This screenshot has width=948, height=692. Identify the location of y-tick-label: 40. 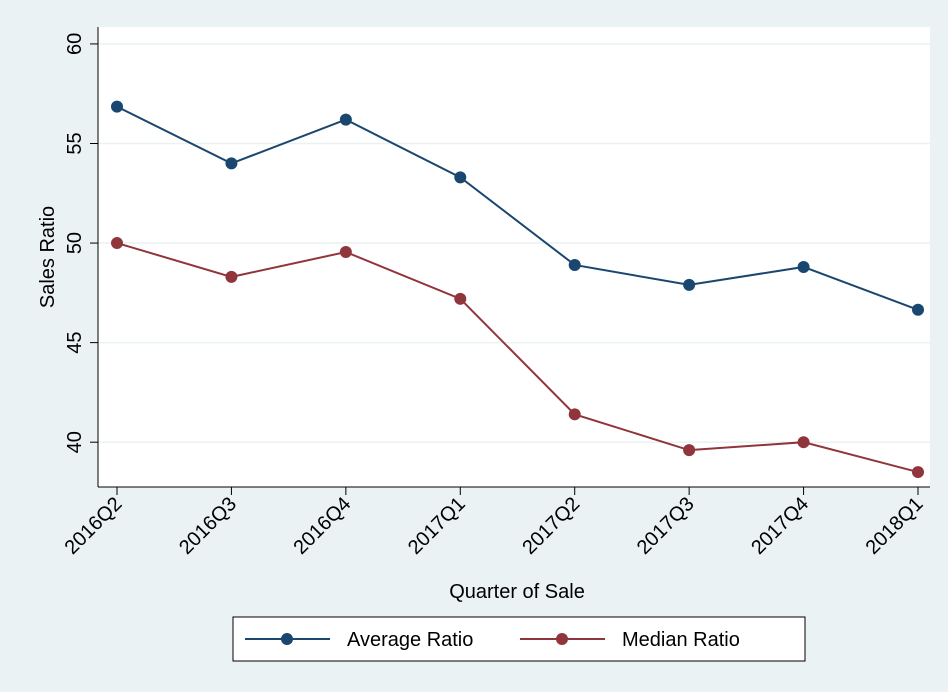
(75, 442).